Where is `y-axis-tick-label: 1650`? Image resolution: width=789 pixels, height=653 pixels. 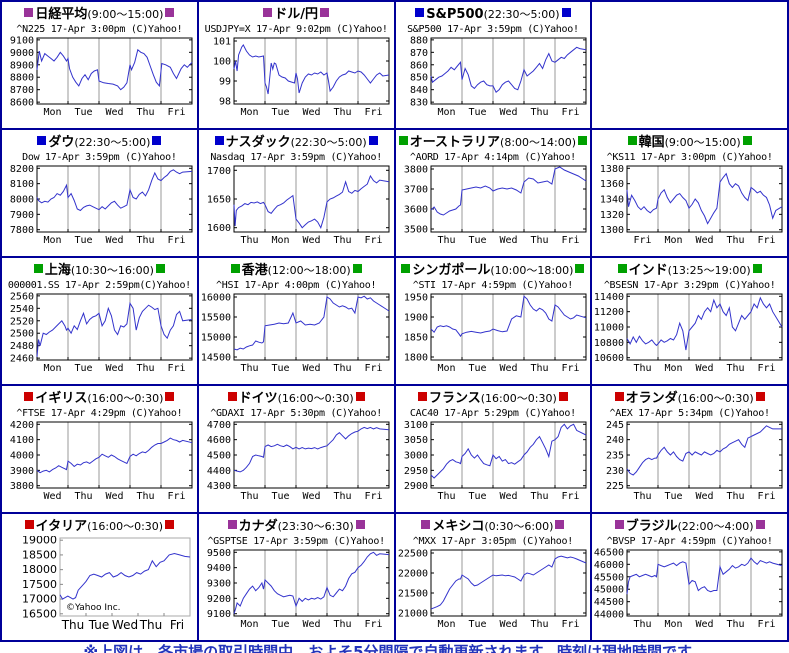
y-axis-tick-label: 1650 is located at coordinates (219, 200).